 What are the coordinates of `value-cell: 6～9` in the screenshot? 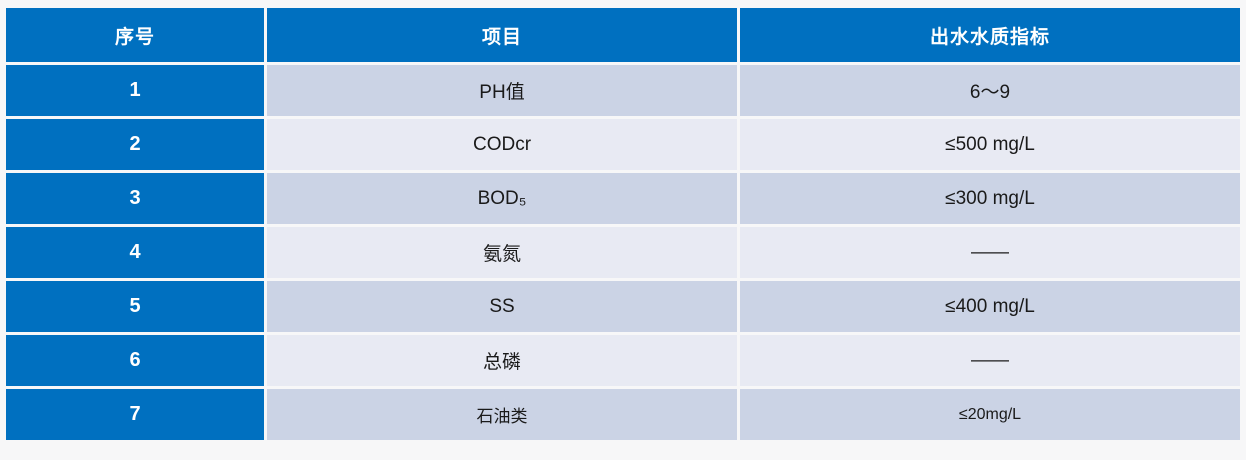 It's located at (990, 90).